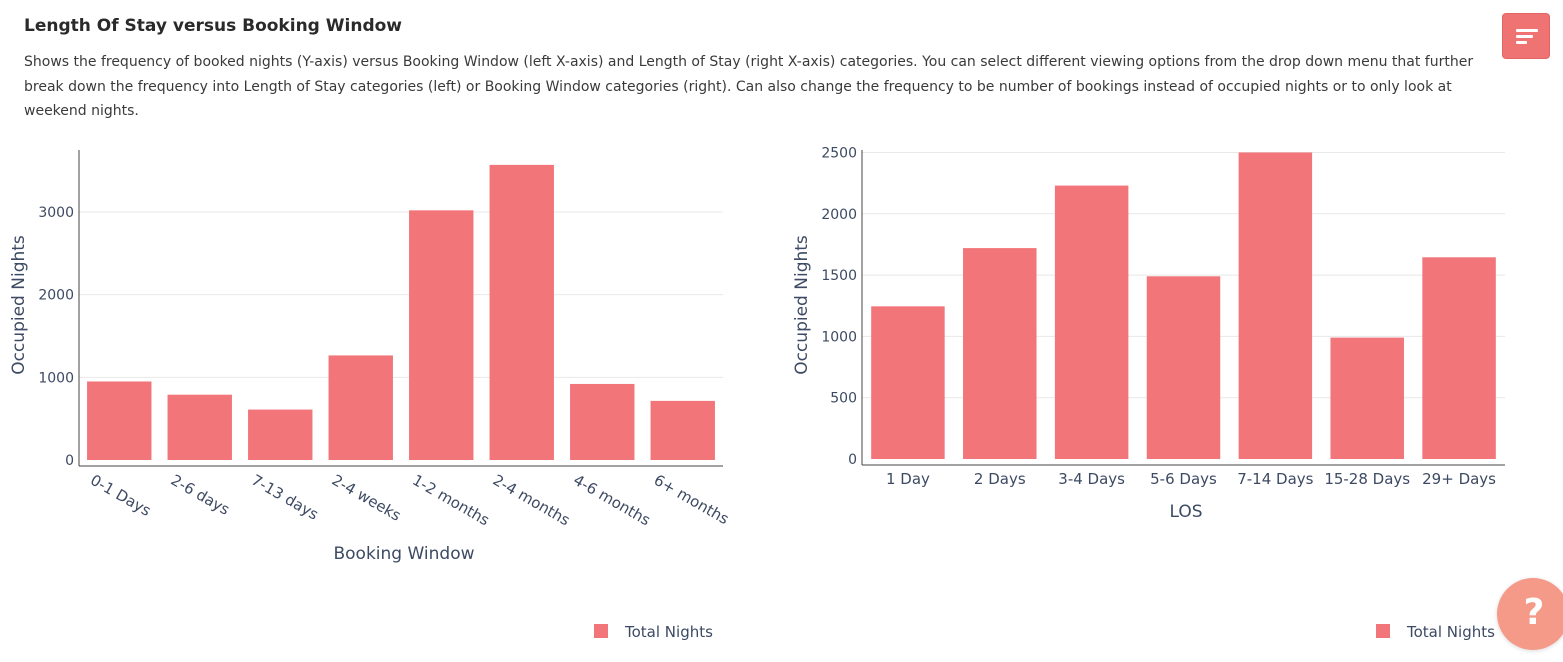 The image size is (1563, 662). I want to click on help-button: ?, so click(1530, 614).